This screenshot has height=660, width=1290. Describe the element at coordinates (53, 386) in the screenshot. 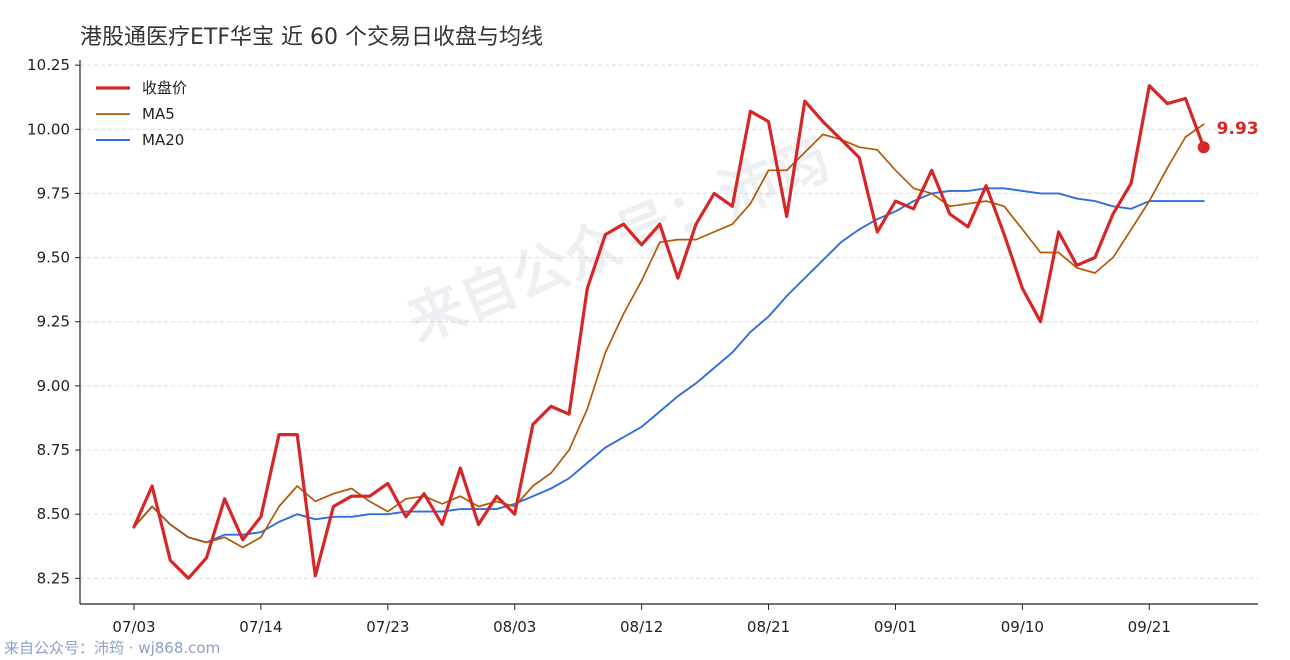

I see `y-tick-label: 9.00` at that location.